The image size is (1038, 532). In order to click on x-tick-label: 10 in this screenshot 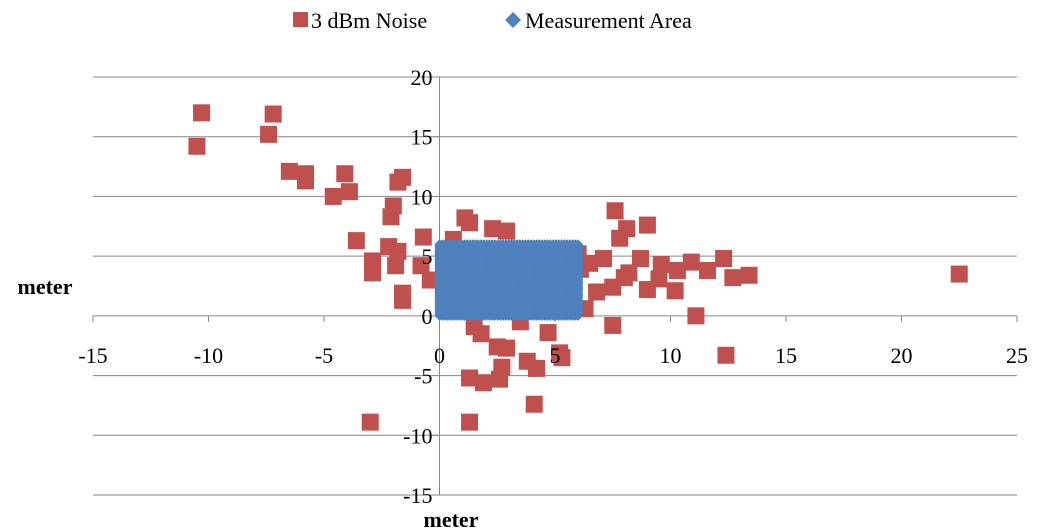, I will do `click(671, 355)`.